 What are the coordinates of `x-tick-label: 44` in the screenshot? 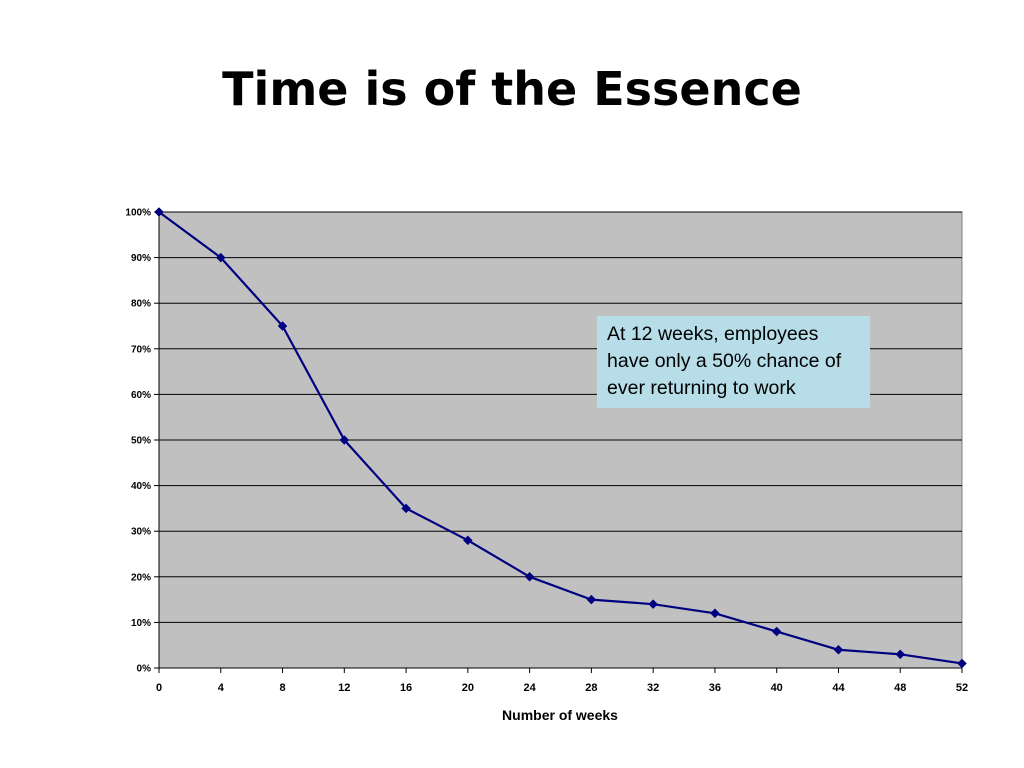 It's located at (838, 688).